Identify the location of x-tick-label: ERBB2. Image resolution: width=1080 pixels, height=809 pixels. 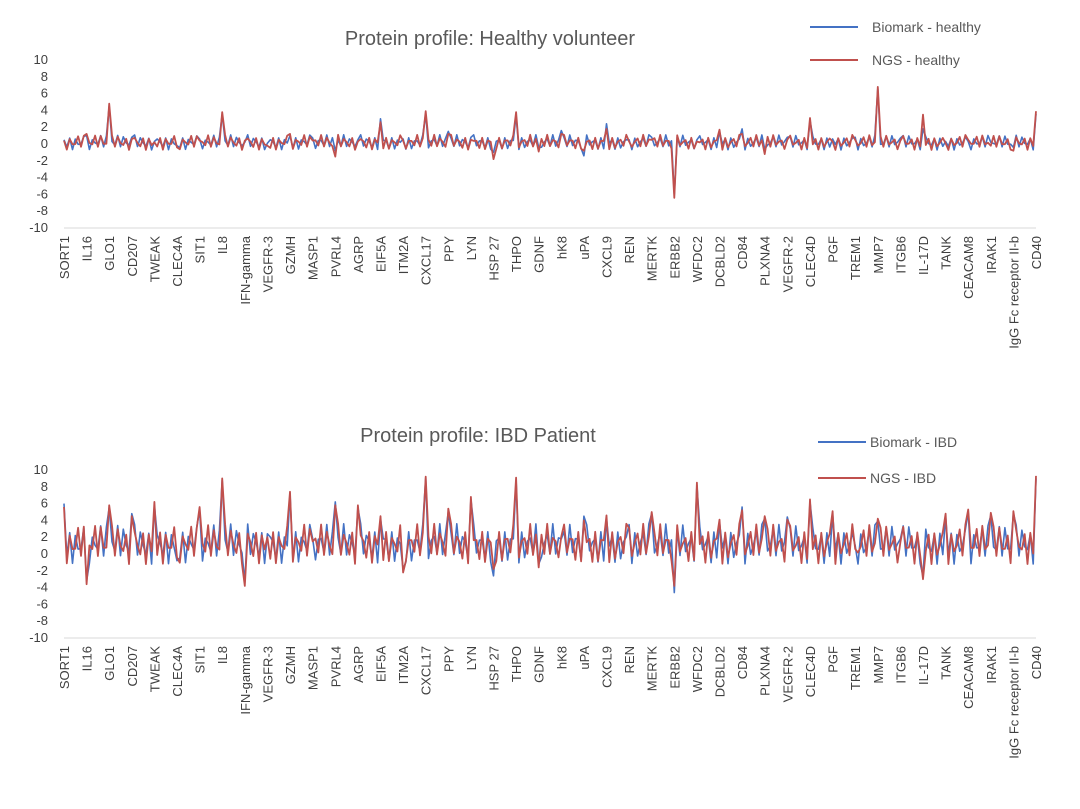
(674, 257).